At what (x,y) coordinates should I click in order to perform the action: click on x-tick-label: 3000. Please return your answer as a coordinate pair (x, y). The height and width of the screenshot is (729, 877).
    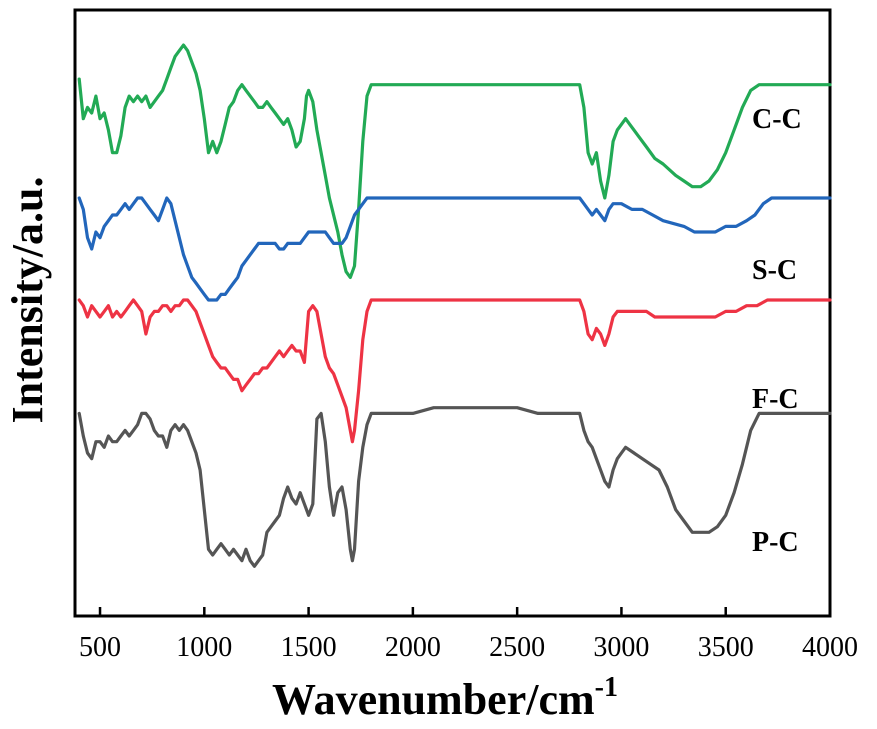
    Looking at the image, I should click on (621, 647).